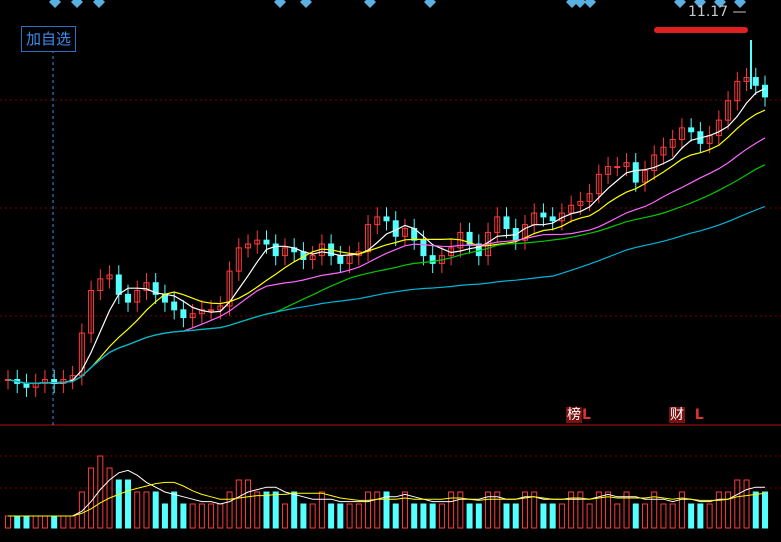 The width and height of the screenshot is (781, 542). I want to click on finance-suffix: L, so click(699, 415).